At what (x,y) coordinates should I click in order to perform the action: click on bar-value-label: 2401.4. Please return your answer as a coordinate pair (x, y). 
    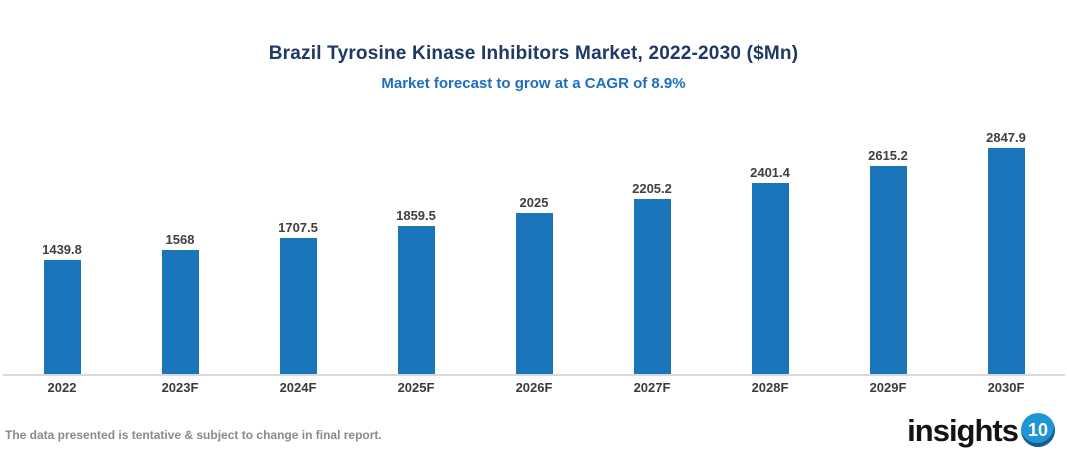
    Looking at the image, I should click on (770, 172).